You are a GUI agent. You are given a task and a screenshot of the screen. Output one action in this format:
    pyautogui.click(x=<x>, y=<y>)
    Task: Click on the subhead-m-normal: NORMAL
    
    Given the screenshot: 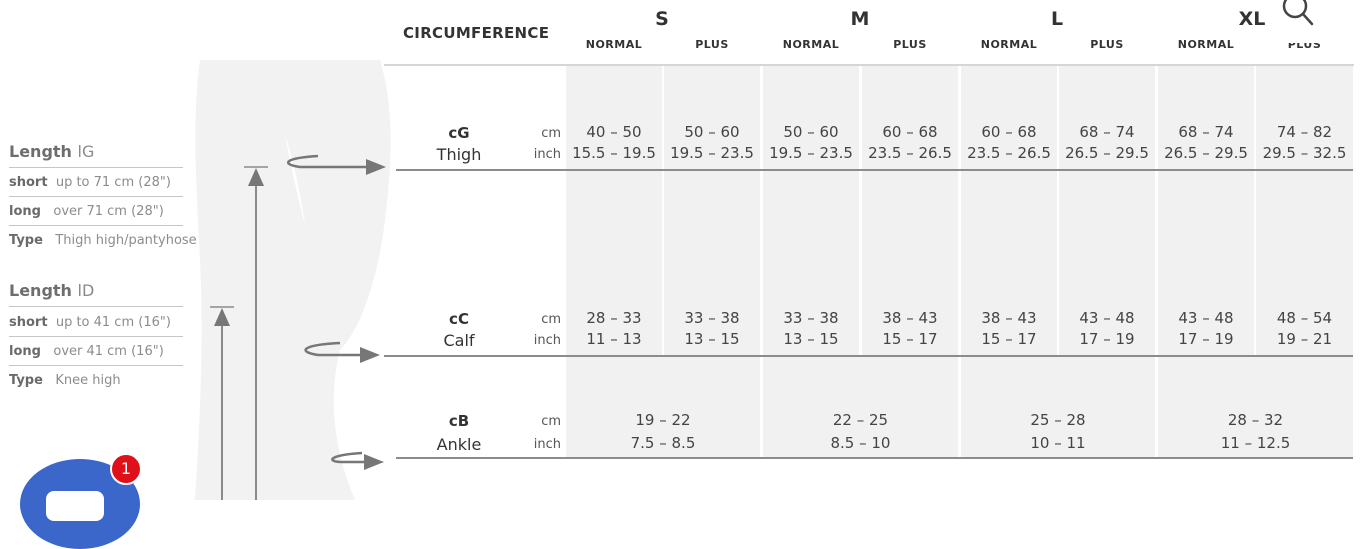 What is the action you would take?
    pyautogui.click(x=811, y=44)
    